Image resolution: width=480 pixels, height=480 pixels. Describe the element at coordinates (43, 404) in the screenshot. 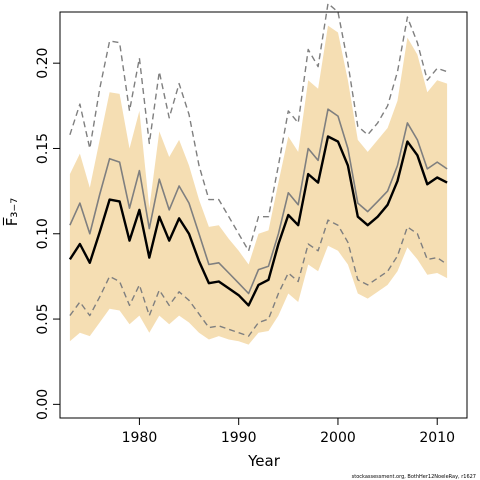

I see `y-tick-label: 0.00` at that location.